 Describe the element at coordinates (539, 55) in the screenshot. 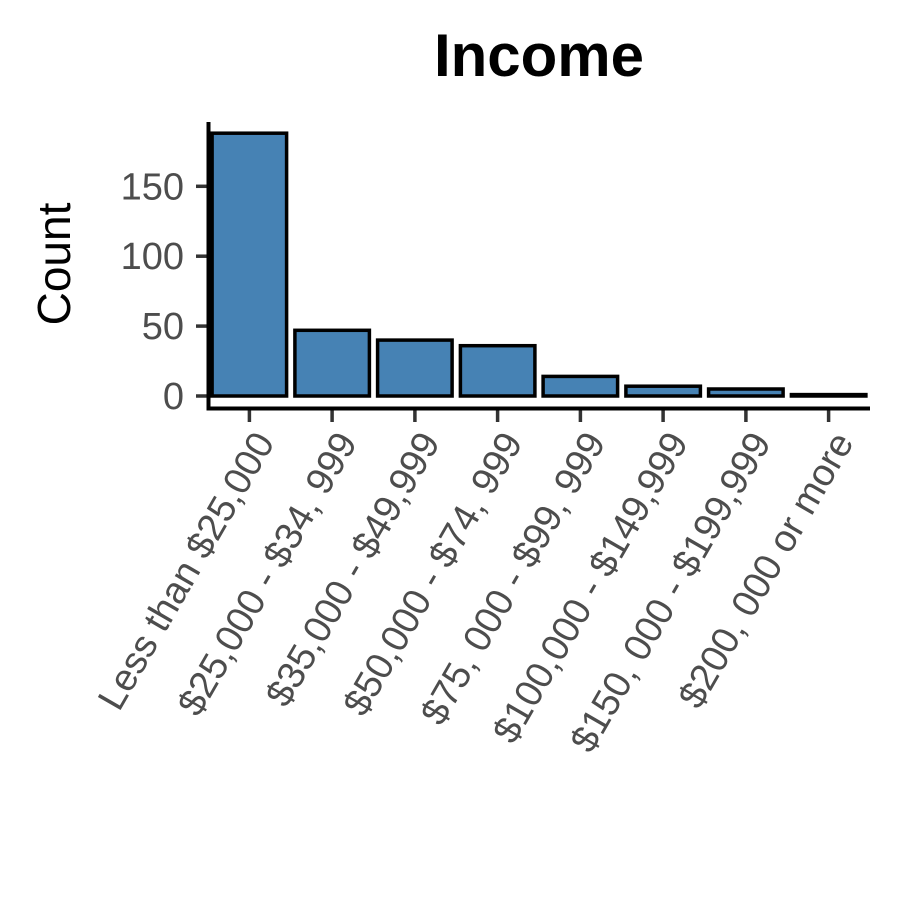

I see `chart-title: Income` at that location.